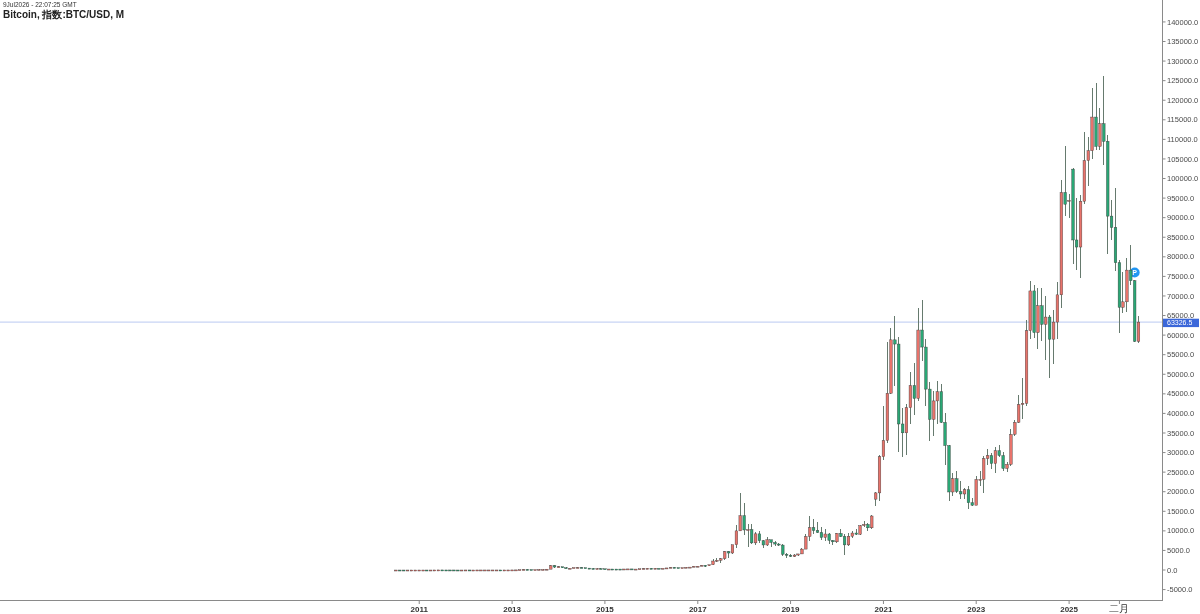 Image resolution: width=1200 pixels, height=614 pixels. I want to click on x-tick-label: 2021, so click(883, 609).